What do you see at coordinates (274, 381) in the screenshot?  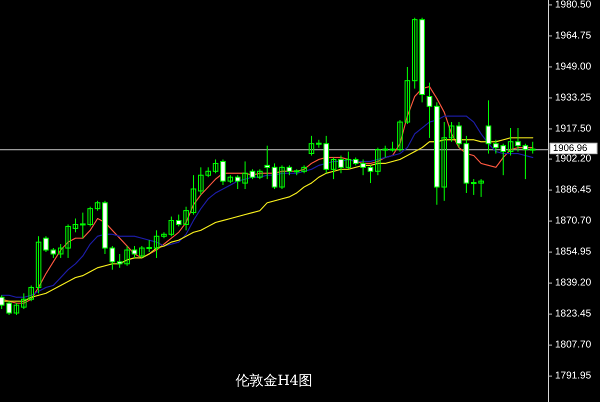 I see `text: 伦敦金H4图` at bounding box center [274, 381].